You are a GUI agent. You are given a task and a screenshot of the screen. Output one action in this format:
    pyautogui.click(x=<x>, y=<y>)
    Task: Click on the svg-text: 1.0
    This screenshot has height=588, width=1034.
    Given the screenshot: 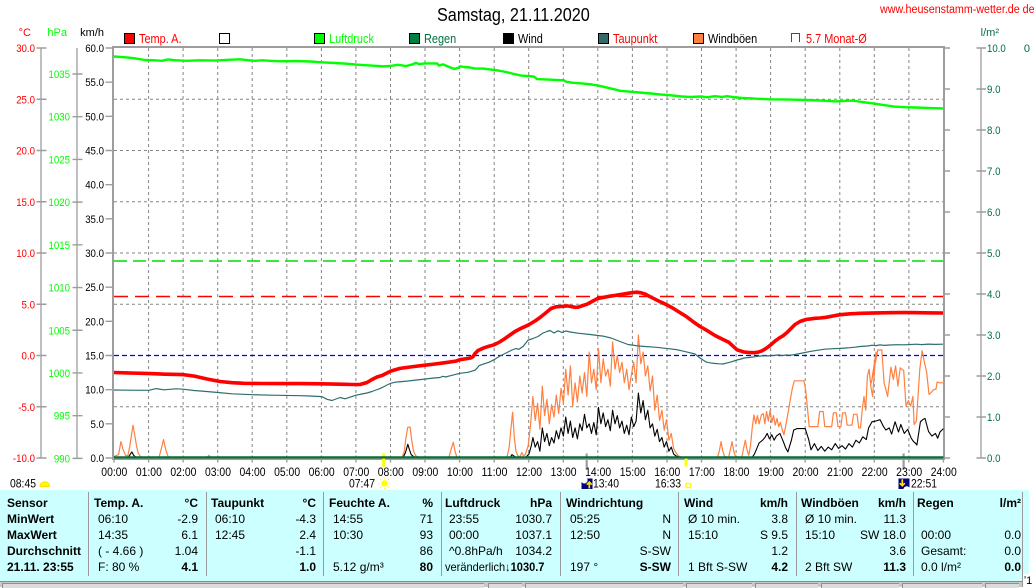 What is the action you would take?
    pyautogui.click(x=994, y=418)
    